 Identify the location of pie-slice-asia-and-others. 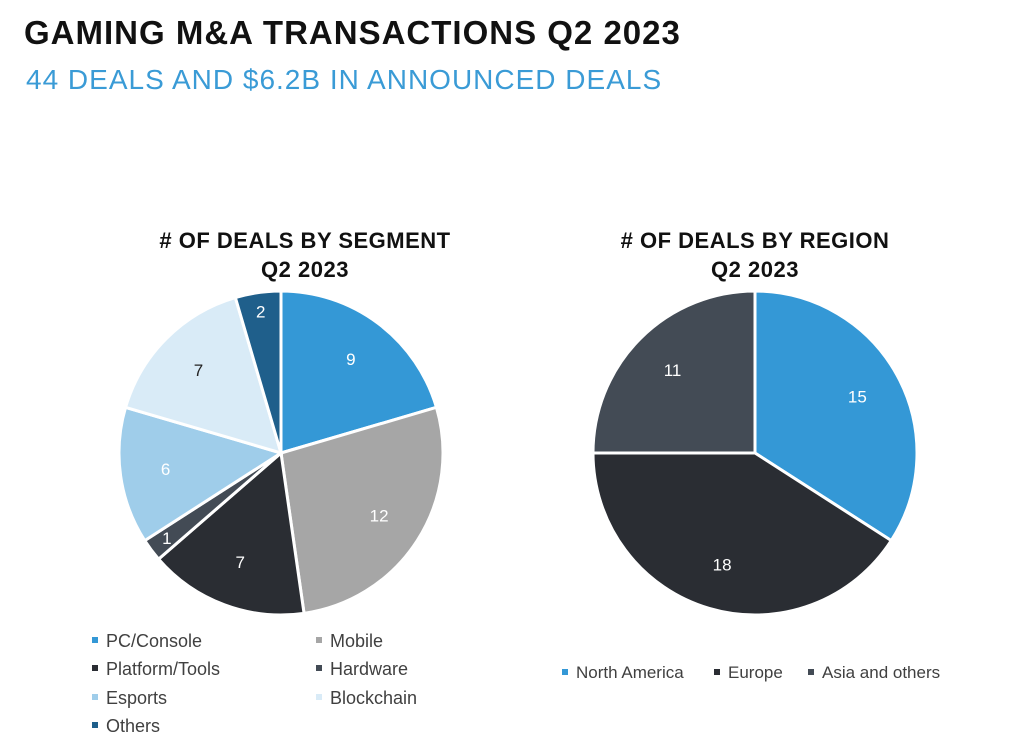
(674, 372).